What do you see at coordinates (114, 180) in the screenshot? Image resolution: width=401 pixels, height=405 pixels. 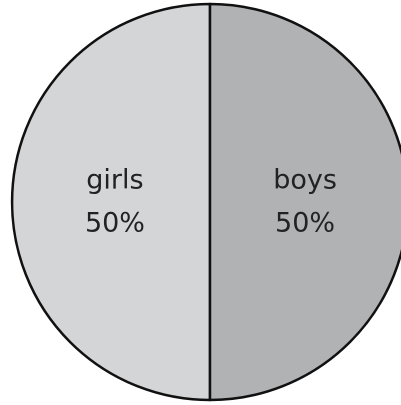 I see `slice-label: girls` at bounding box center [114, 180].